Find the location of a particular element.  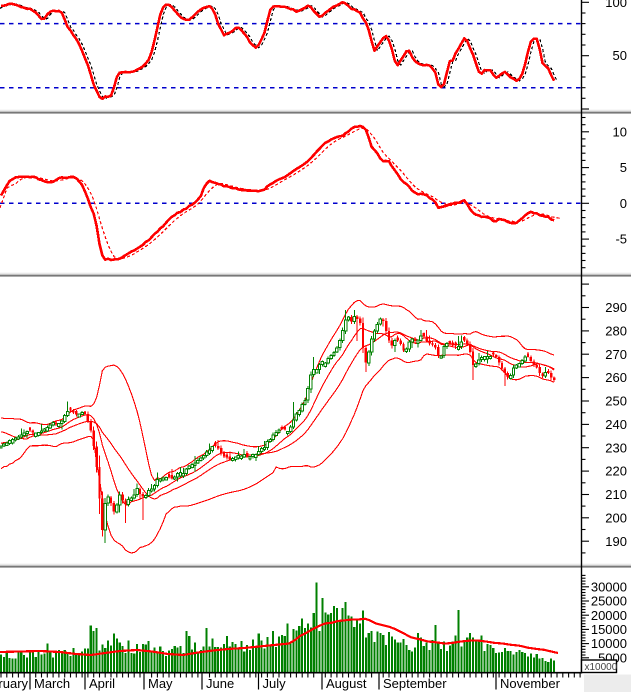

svg-text: 200 is located at coordinates (616, 517).